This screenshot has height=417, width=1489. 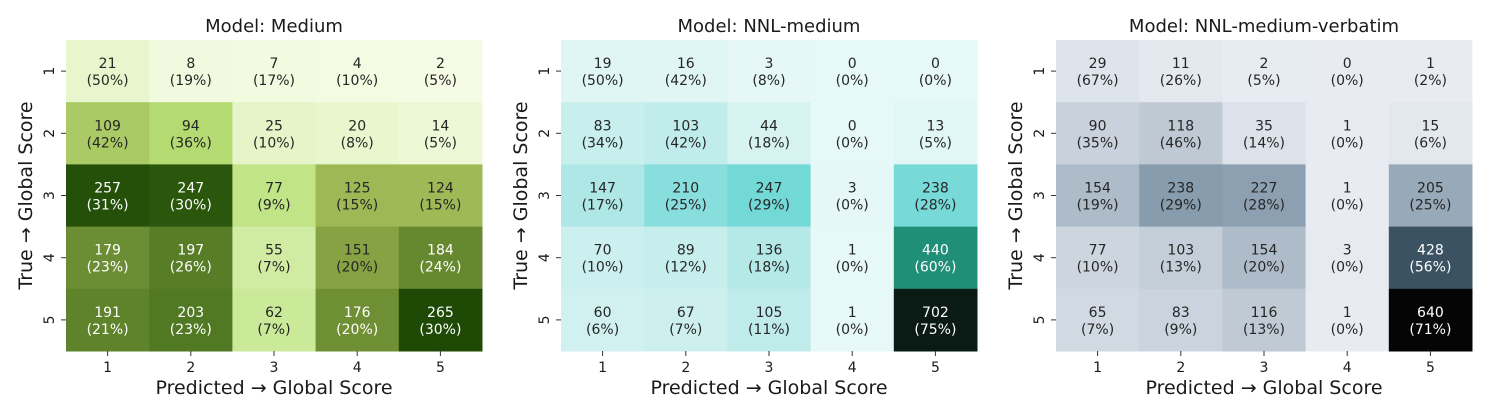 I want to click on cell-count-label: 124, so click(x=440, y=189).